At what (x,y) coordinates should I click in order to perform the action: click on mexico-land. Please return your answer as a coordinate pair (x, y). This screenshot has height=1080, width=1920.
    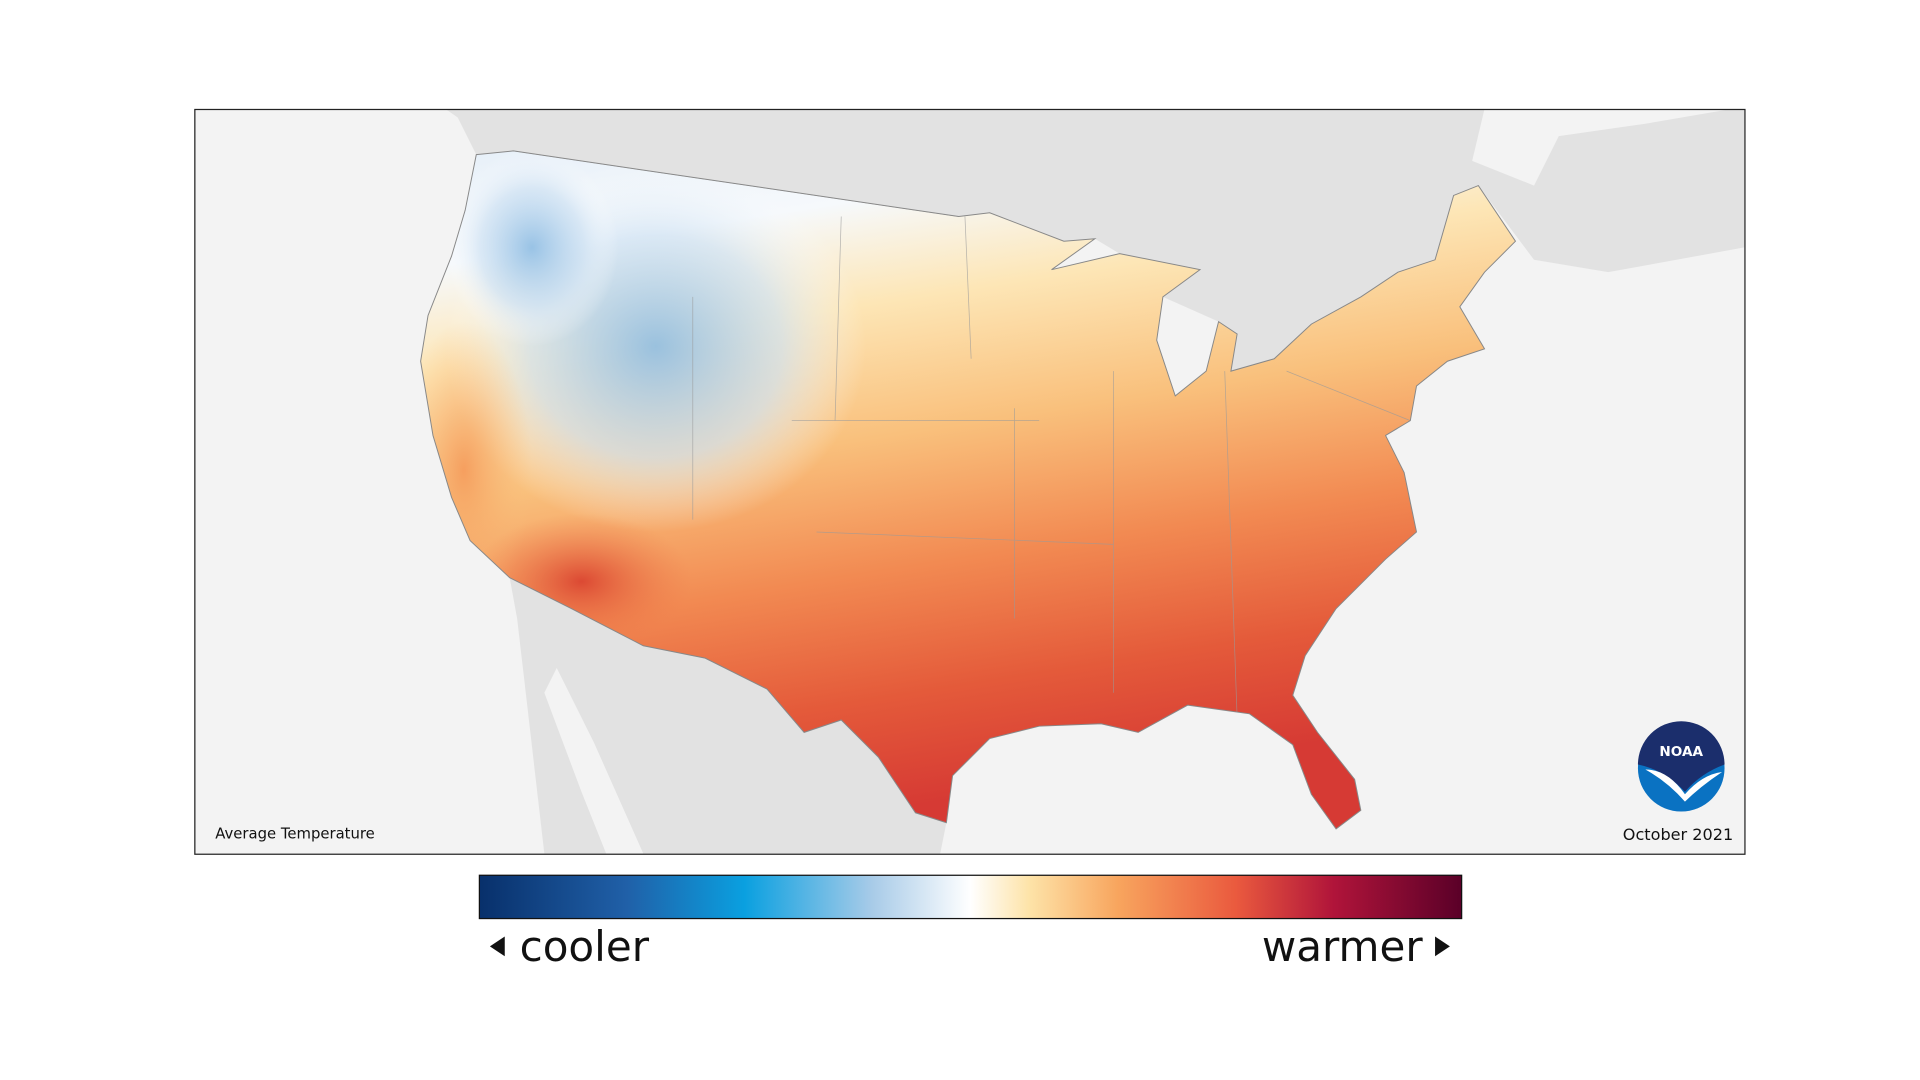
    Looking at the image, I should click on (728, 715).